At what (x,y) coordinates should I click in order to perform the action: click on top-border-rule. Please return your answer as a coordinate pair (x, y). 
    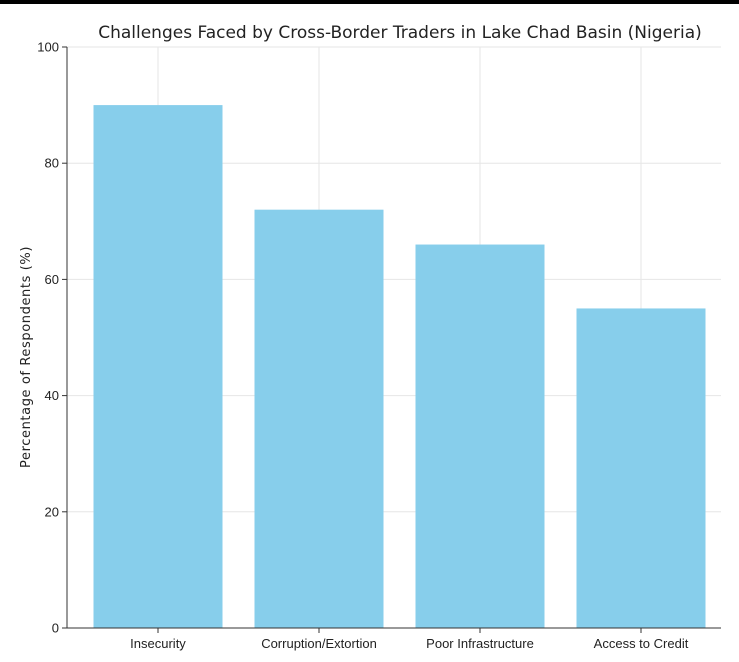
    Looking at the image, I should click on (369, 2).